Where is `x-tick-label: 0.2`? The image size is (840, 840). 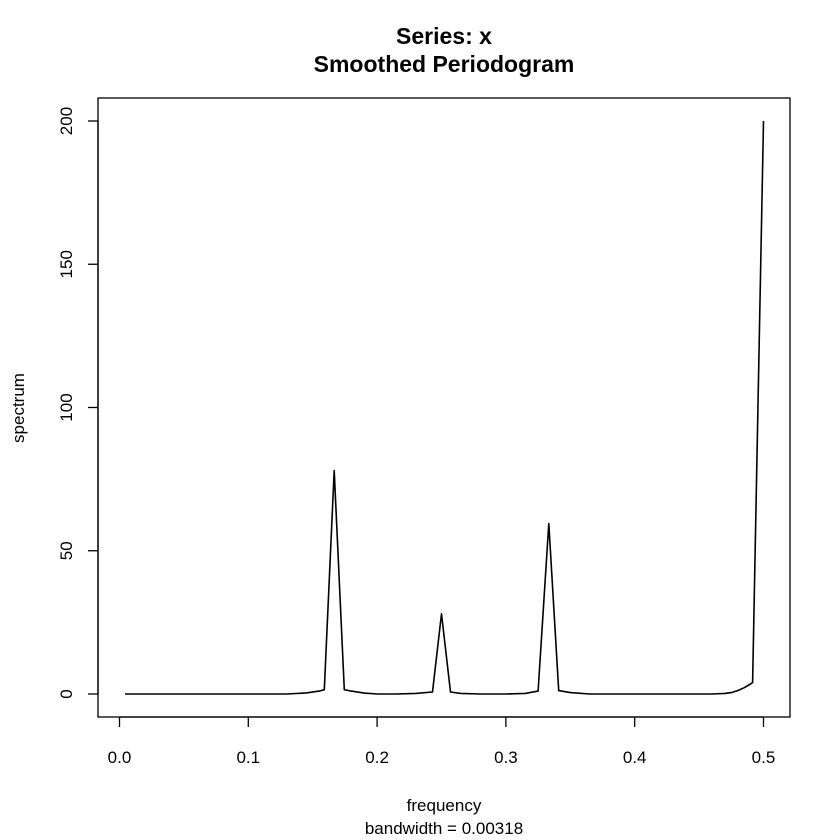 x-tick-label: 0.2 is located at coordinates (377, 757).